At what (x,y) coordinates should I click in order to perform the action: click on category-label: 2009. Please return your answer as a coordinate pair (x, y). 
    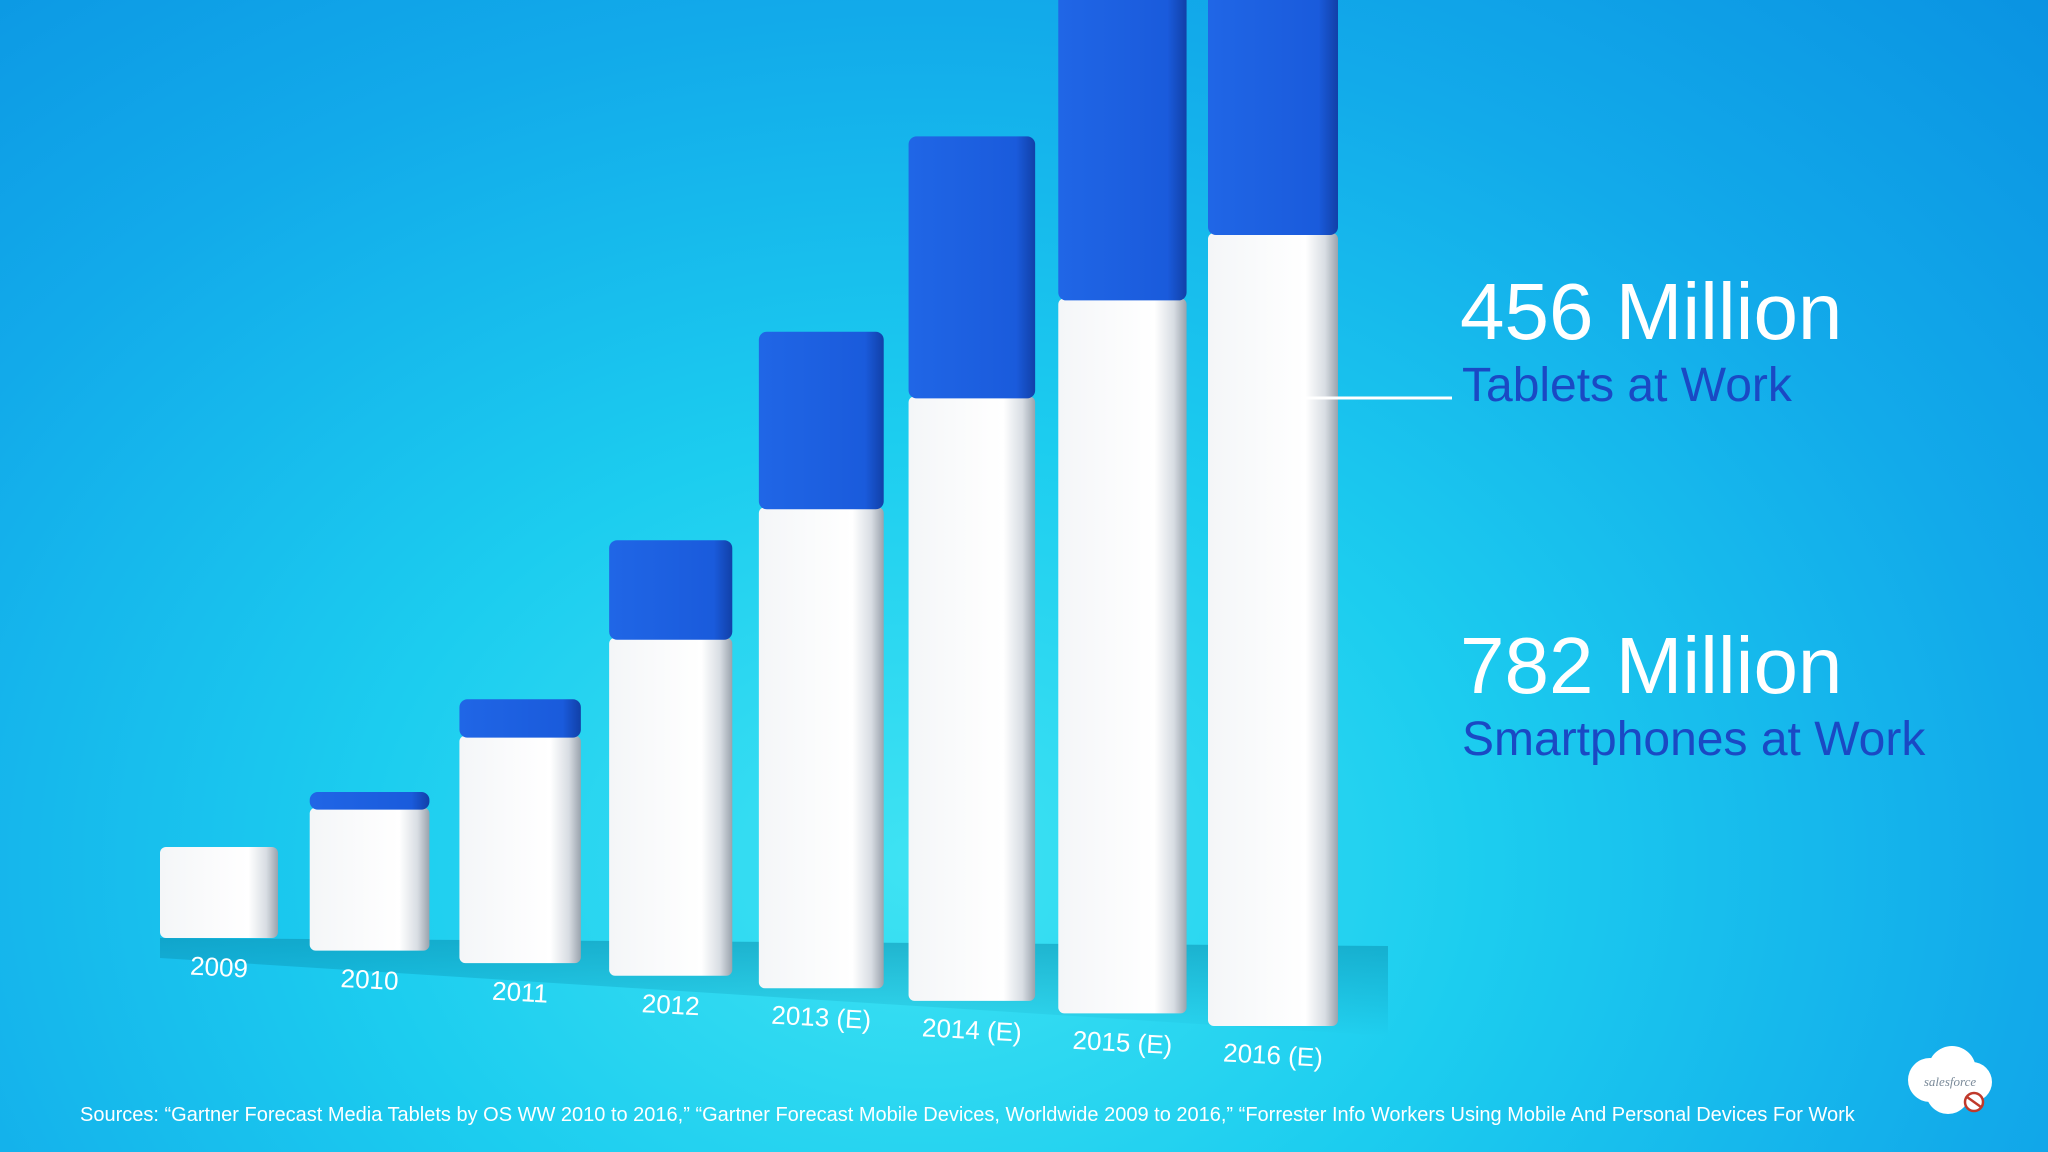
    Looking at the image, I should click on (218, 967).